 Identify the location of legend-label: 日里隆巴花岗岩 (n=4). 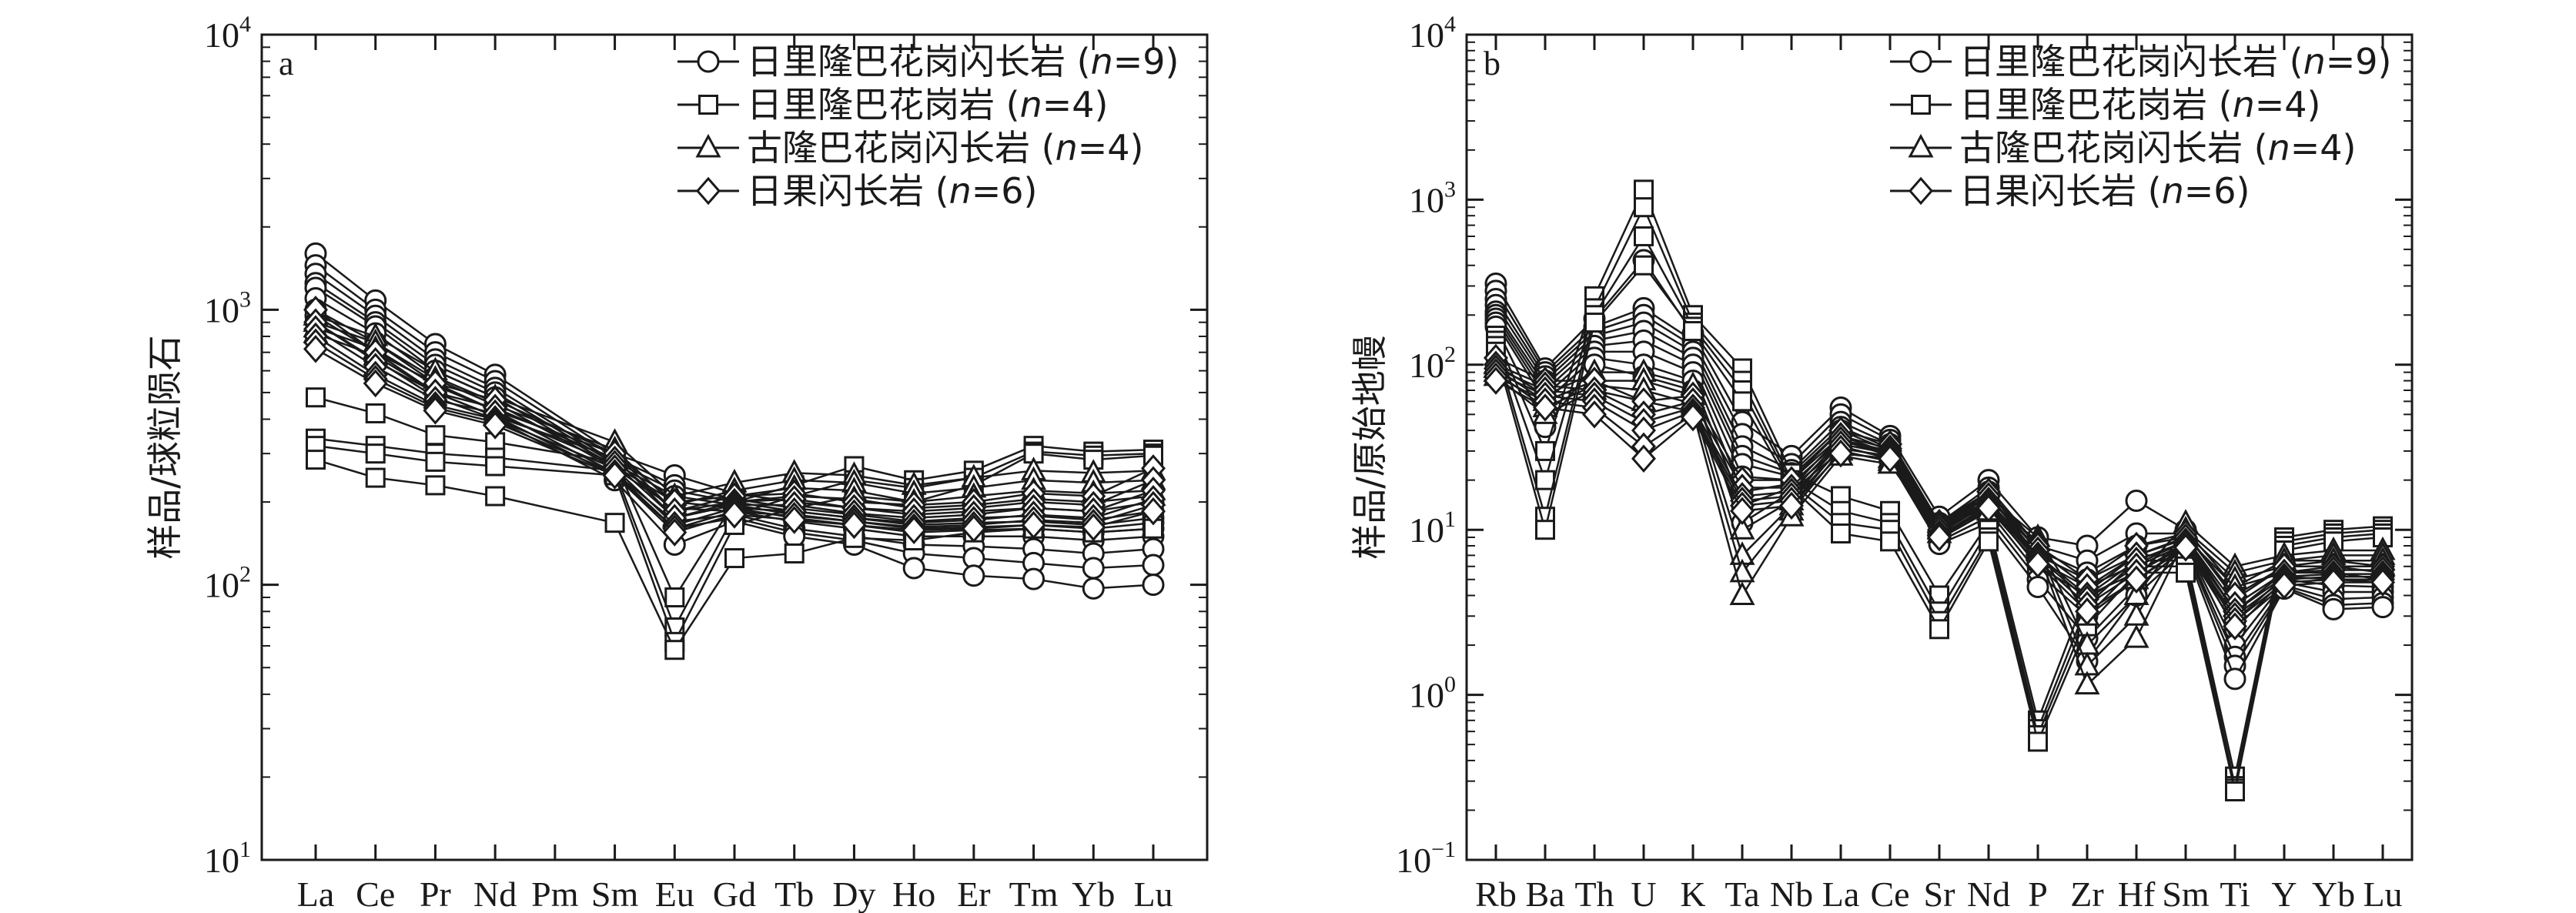
(2140, 104).